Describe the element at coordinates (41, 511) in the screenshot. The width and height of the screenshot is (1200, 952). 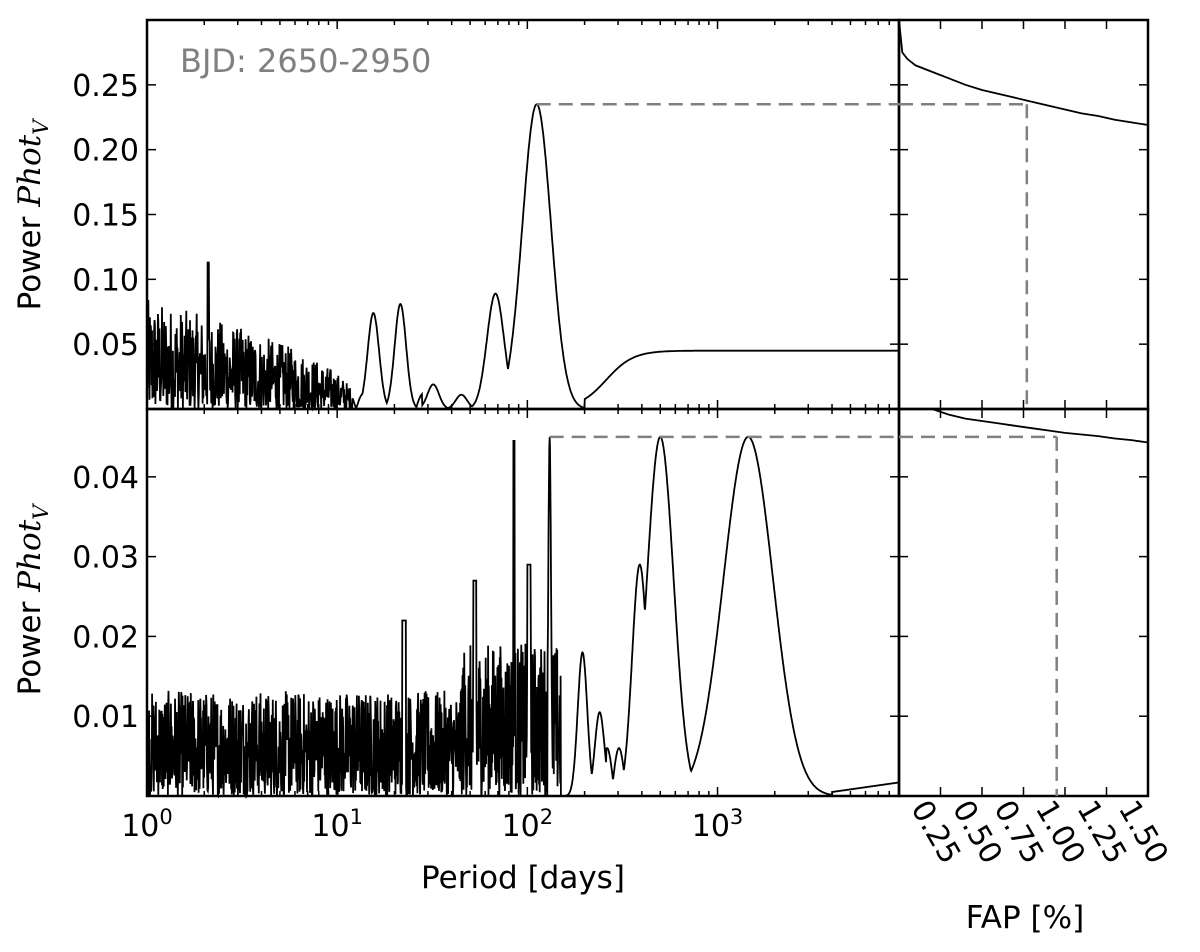
I see `bottom-y-axis-title-sub: V` at that location.